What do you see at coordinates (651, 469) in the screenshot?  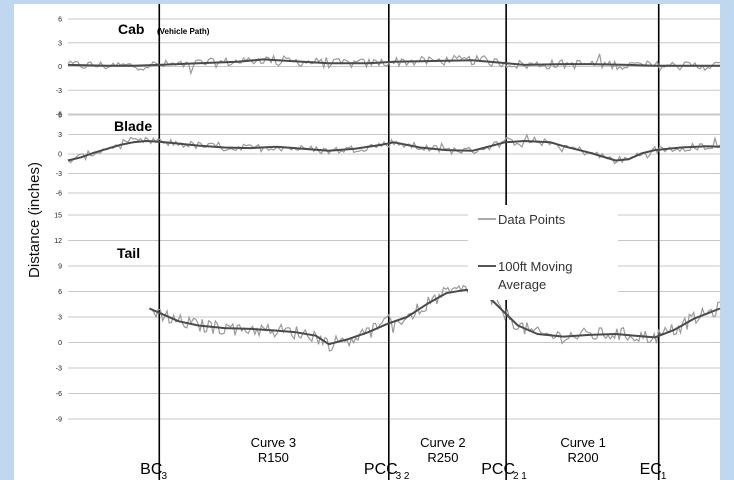 I see `station-label-ec1: EC` at bounding box center [651, 469].